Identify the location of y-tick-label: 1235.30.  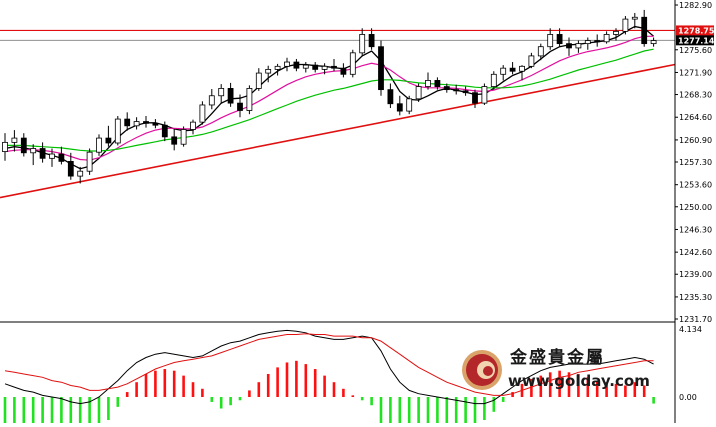
(695, 297).